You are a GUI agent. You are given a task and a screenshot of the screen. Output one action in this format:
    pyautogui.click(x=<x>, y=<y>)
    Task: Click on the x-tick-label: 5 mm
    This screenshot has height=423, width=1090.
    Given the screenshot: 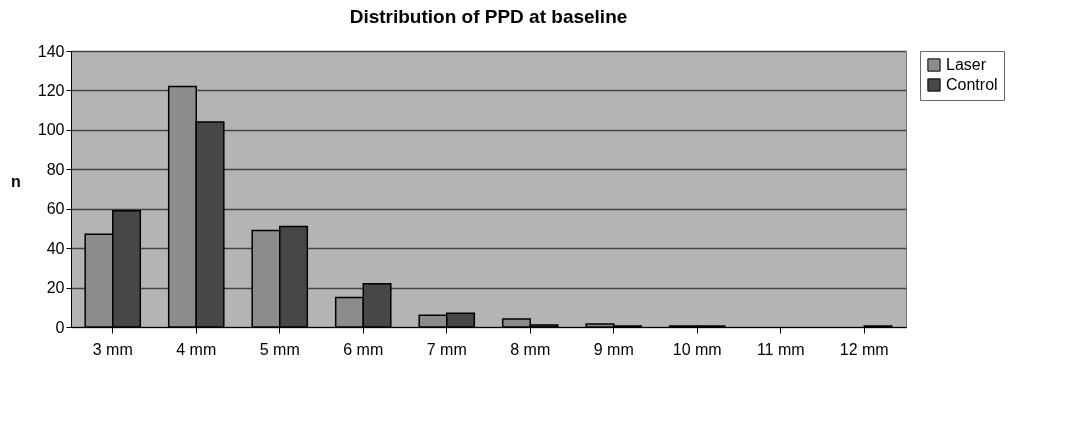 What is the action you would take?
    pyautogui.click(x=279, y=349)
    